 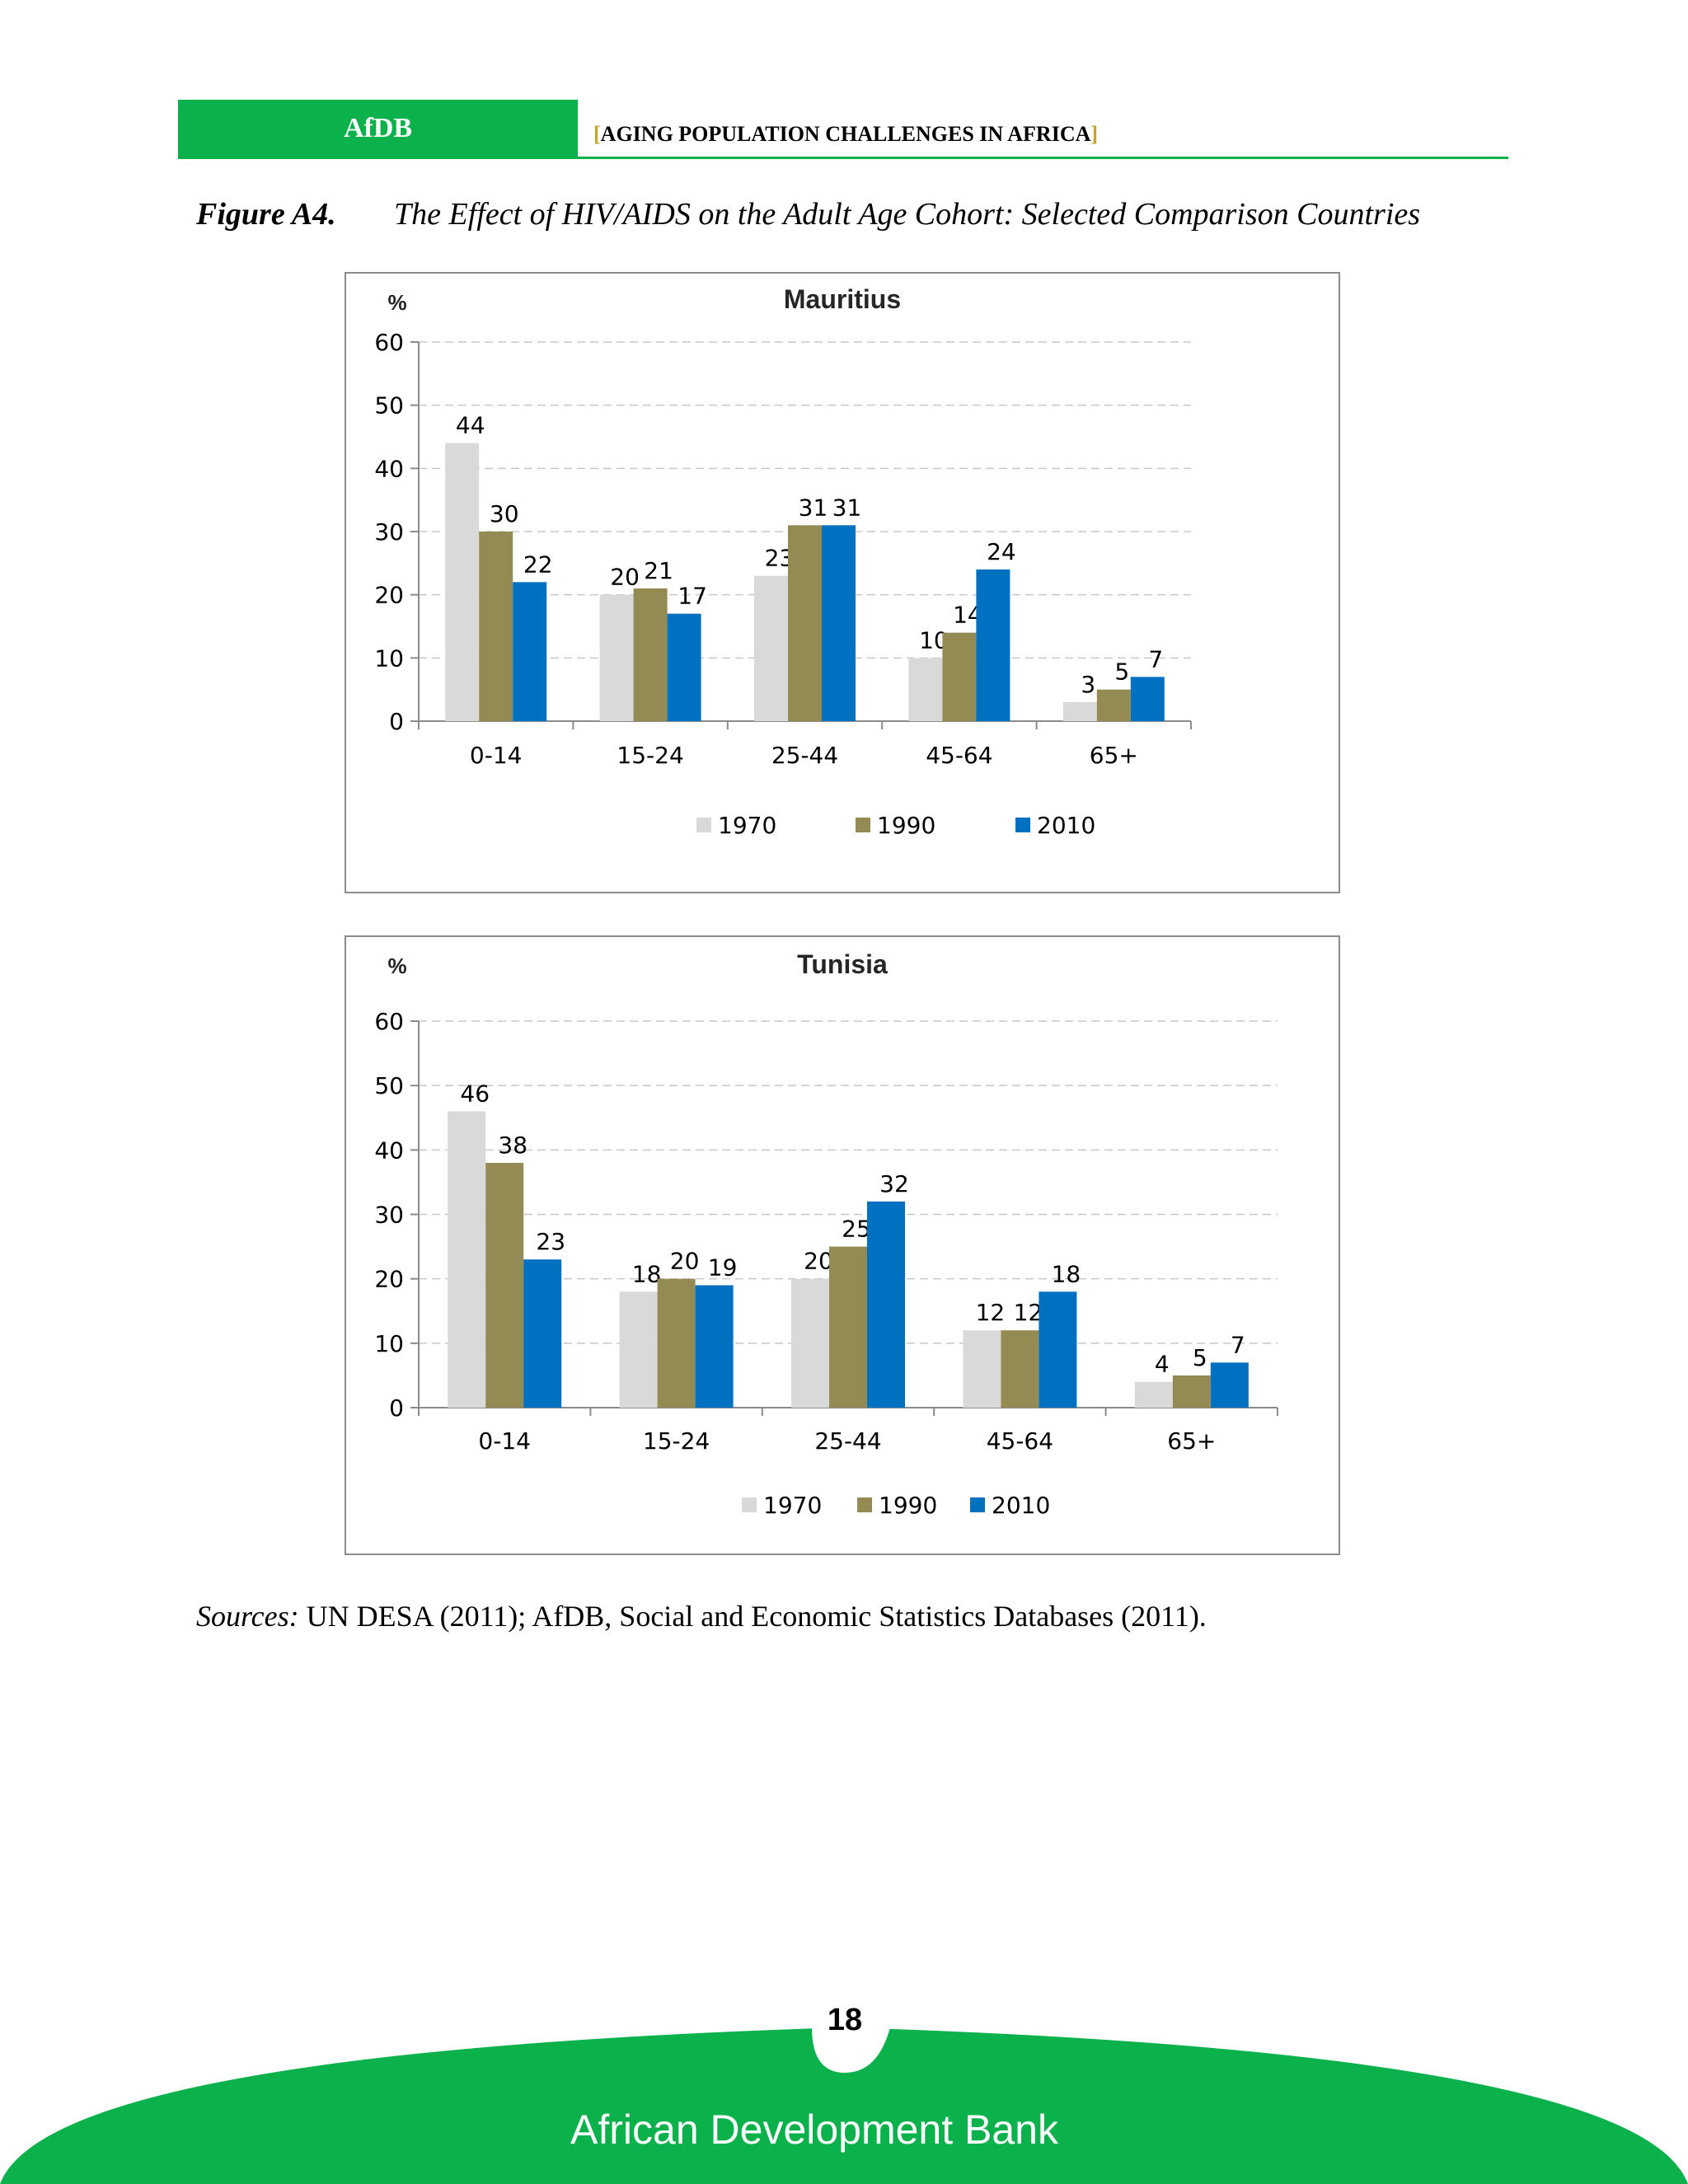 I want to click on chart-tunisia-legend-swatch-1970, so click(x=750, y=1504).